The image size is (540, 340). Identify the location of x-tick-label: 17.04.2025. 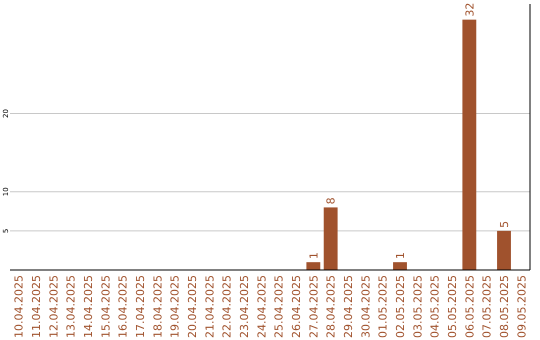
(140, 306).